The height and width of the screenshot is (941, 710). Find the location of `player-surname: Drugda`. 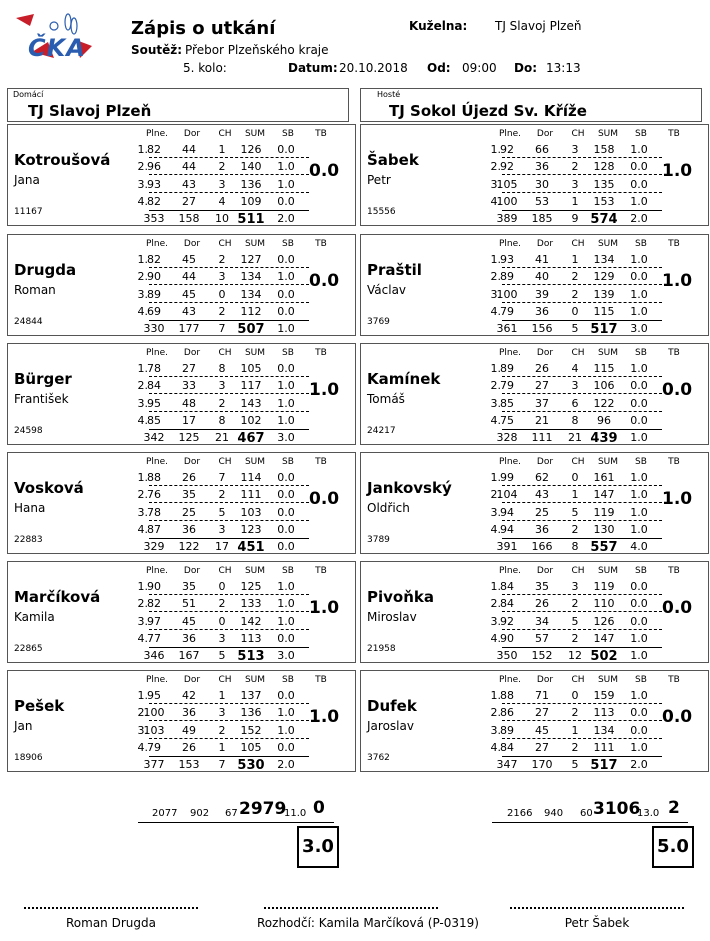

player-surname: Drugda is located at coordinates (45, 270).